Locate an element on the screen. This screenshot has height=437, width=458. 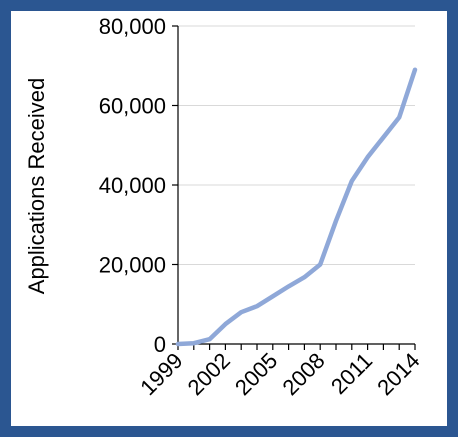
x-tick-label: 1999 is located at coordinates (161, 374).